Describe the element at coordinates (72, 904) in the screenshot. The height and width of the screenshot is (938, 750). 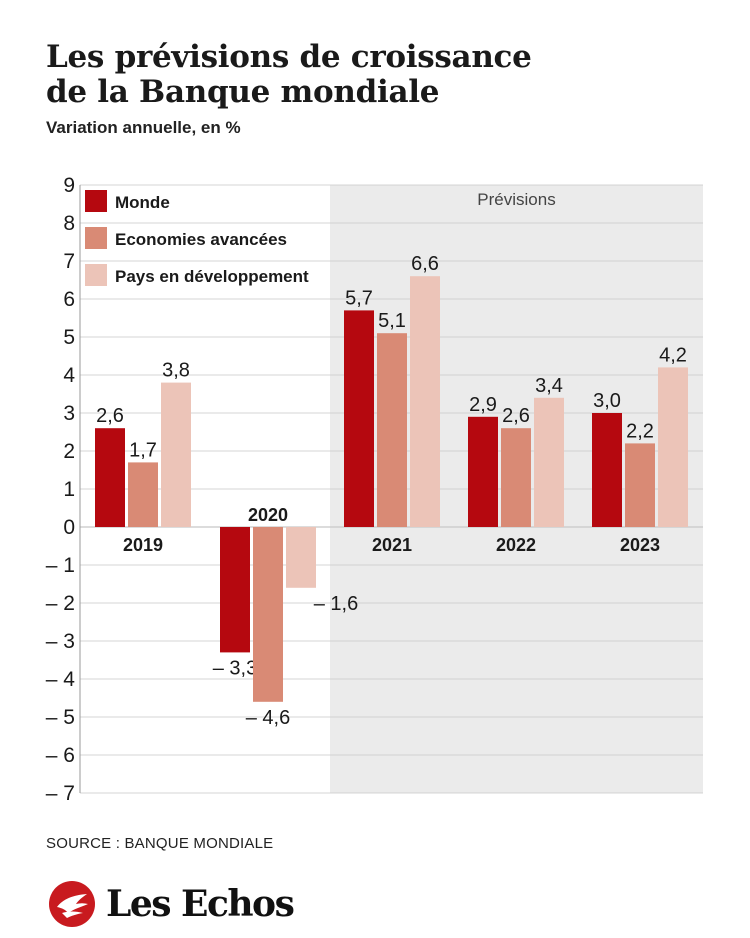
I see `les-echos-emblem-icon` at that location.